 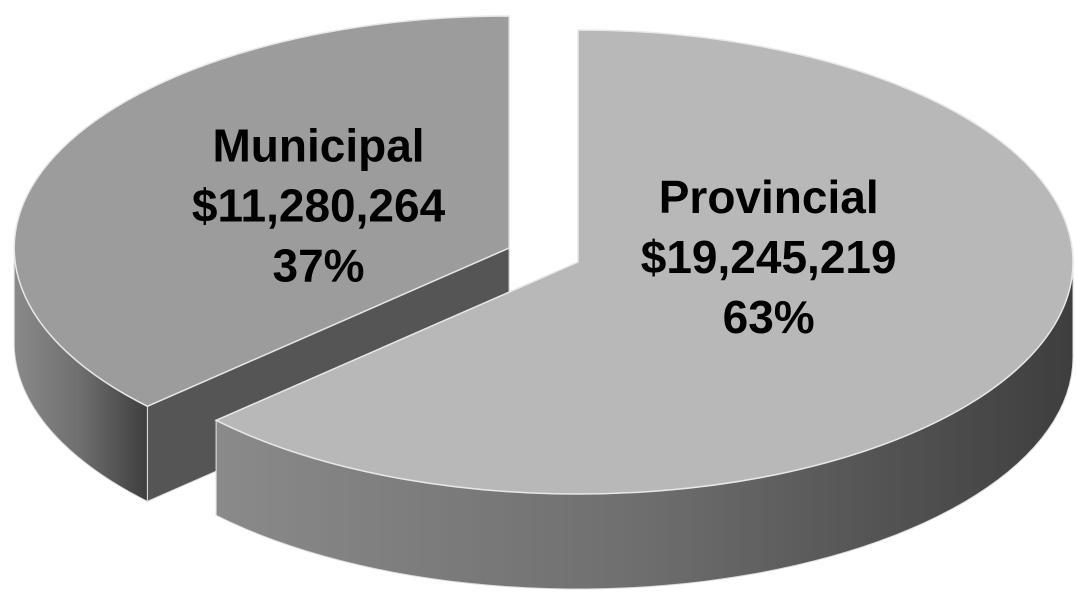 What do you see at coordinates (318, 145) in the screenshot?
I see `category-label: Municipal` at bounding box center [318, 145].